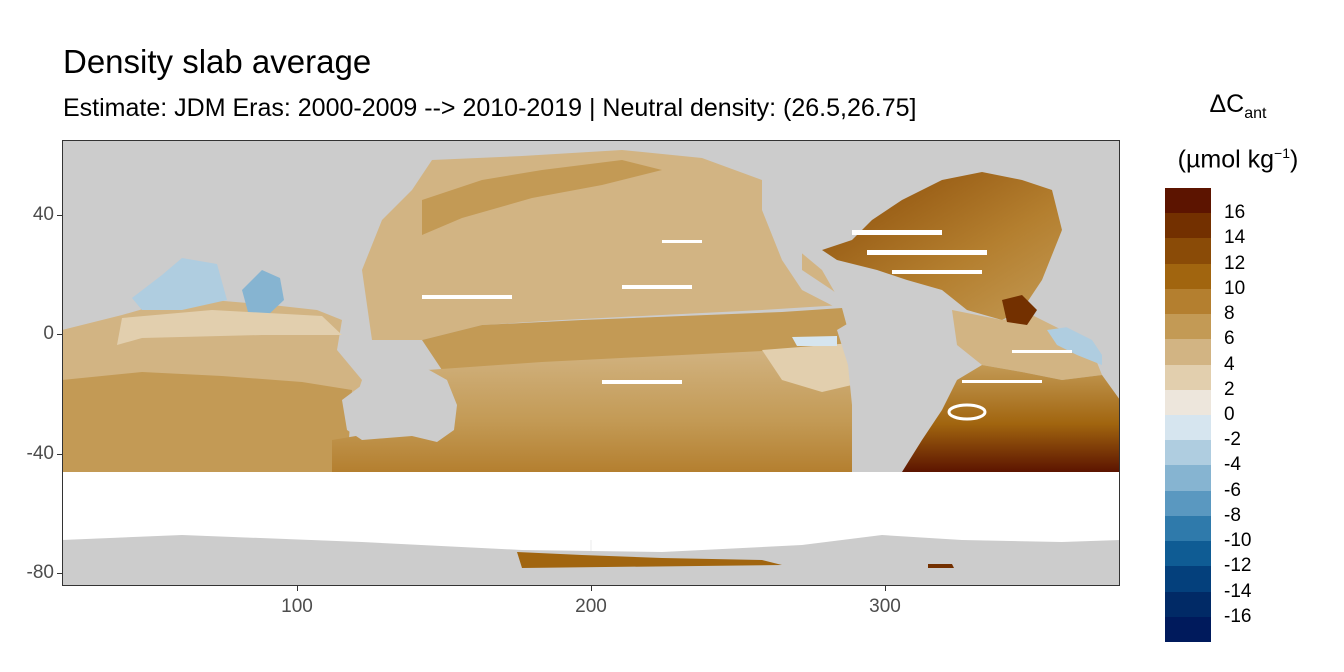 This screenshot has width=1344, height=672. Describe the element at coordinates (1229, 364) in the screenshot. I see `legend-label: 4` at that location.